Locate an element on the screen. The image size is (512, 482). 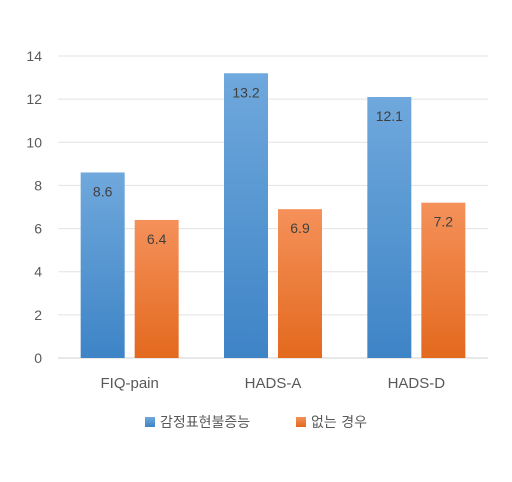
data-label: 6.4 is located at coordinates (157, 239).